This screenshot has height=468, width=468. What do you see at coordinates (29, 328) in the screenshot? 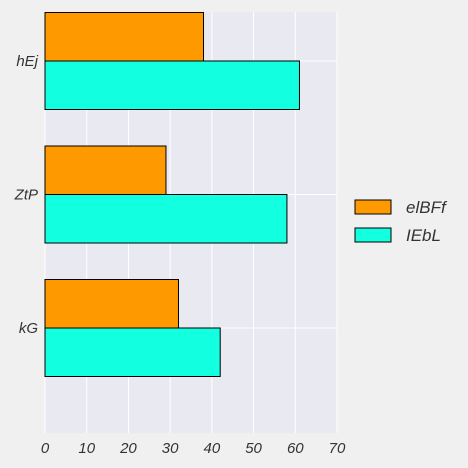
I see `y-tick-label: kG` at bounding box center [29, 328].